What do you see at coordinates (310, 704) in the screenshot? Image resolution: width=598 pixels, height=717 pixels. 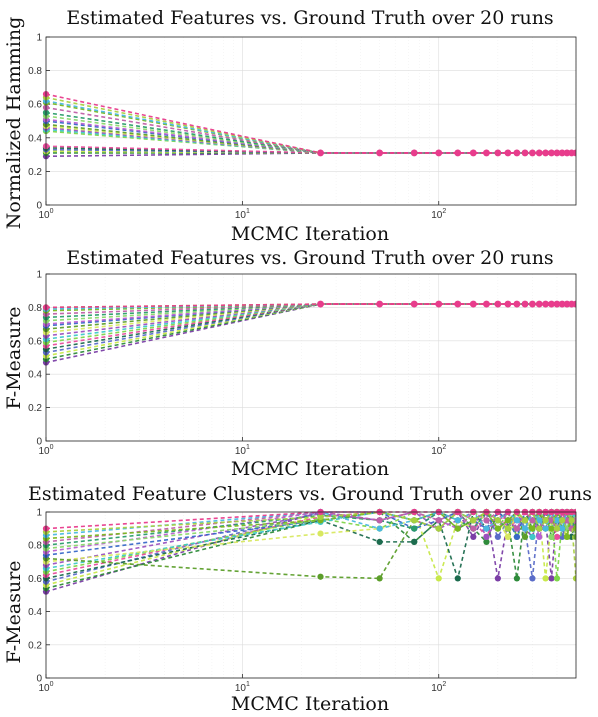 I see `panel-3-xlabel: MCMC Iteration` at bounding box center [310, 704].